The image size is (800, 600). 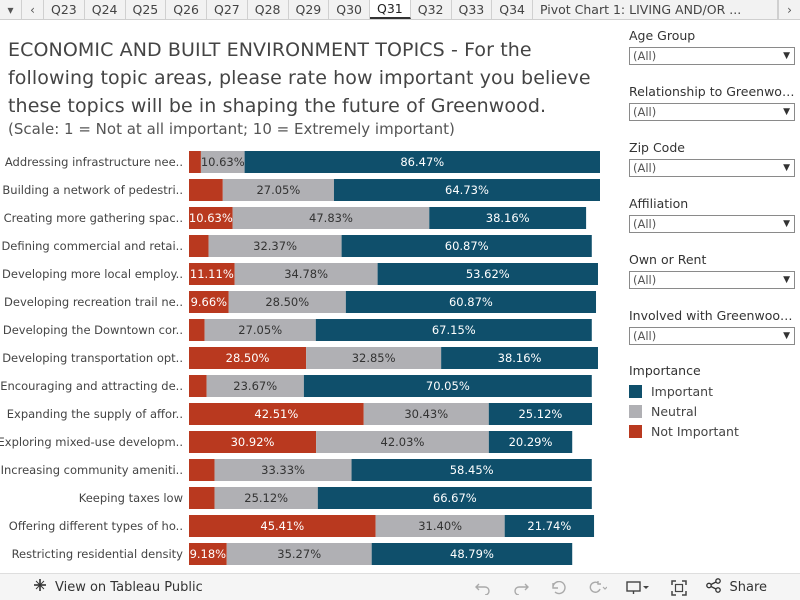 What do you see at coordinates (638, 587) in the screenshot?
I see `download-icon` at bounding box center [638, 587].